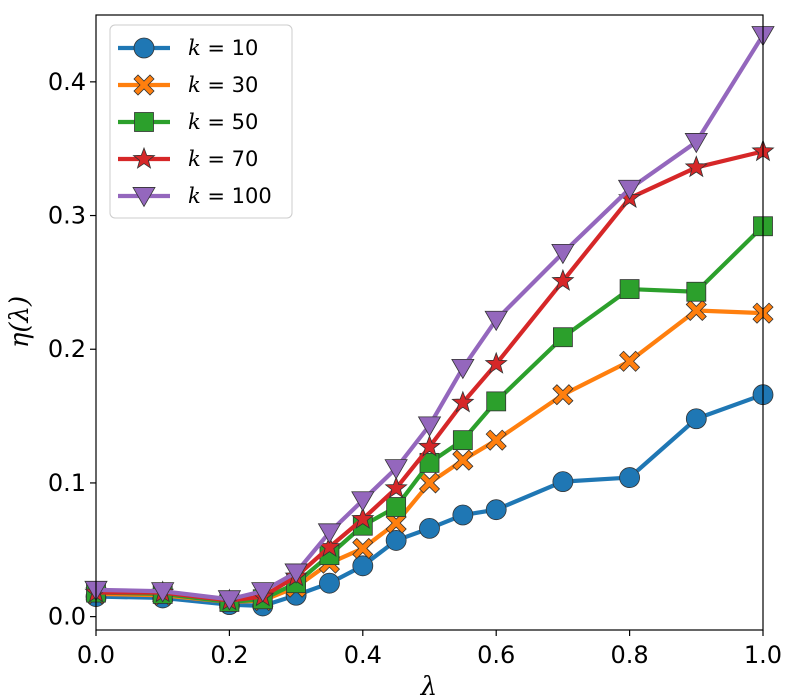 Image resolution: width=800 pixels, height=700 pixels. What do you see at coordinates (223, 122) in the screenshot?
I see `legend-label: k = 50` at bounding box center [223, 122].